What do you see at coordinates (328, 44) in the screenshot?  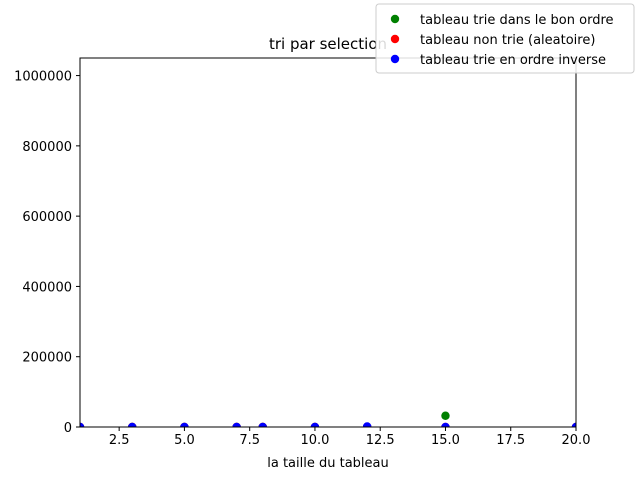 I see `chart-title: tri par selection` at bounding box center [328, 44].